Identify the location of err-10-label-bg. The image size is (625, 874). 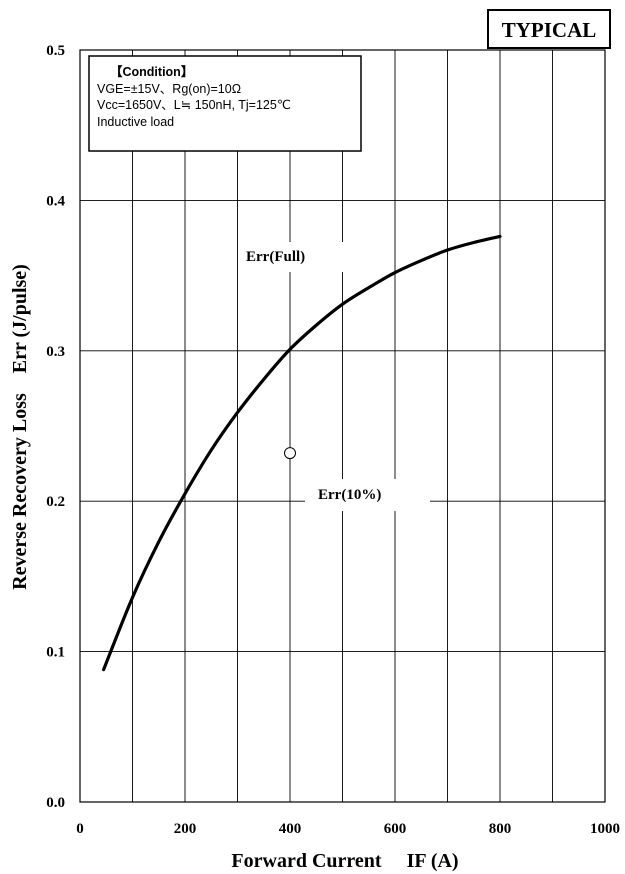
(367, 495).